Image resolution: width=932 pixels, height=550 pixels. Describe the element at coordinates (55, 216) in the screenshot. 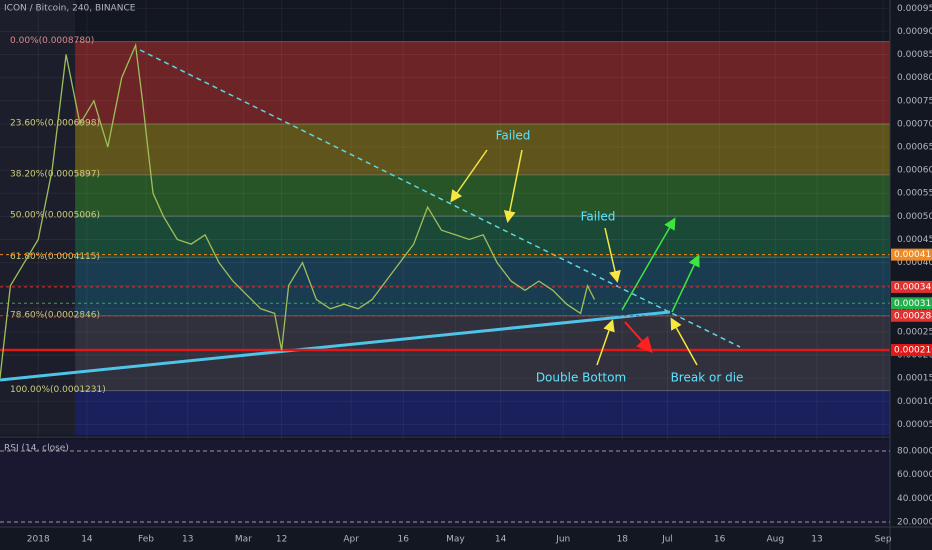

I see `fib-label: 50.00%(0.0005006)` at that location.